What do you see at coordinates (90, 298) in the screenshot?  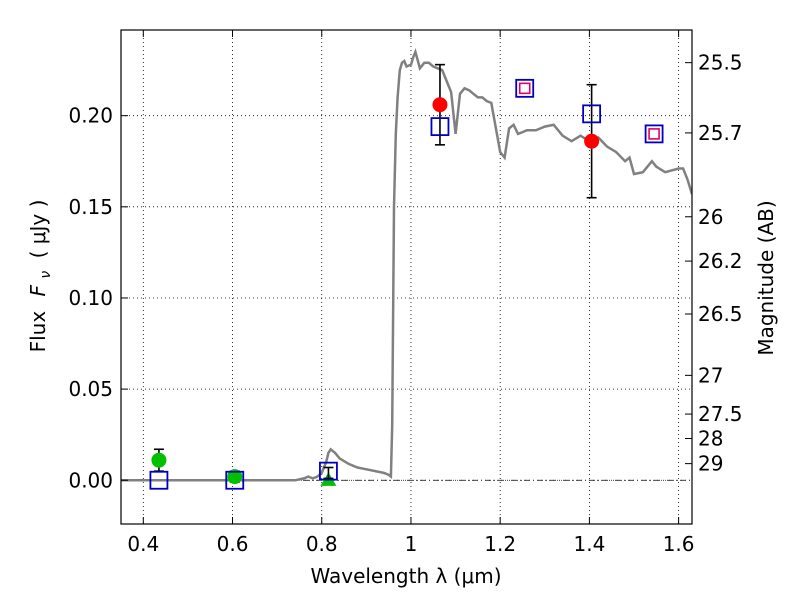 I see `y-tick-label: 0.10` at bounding box center [90, 298].